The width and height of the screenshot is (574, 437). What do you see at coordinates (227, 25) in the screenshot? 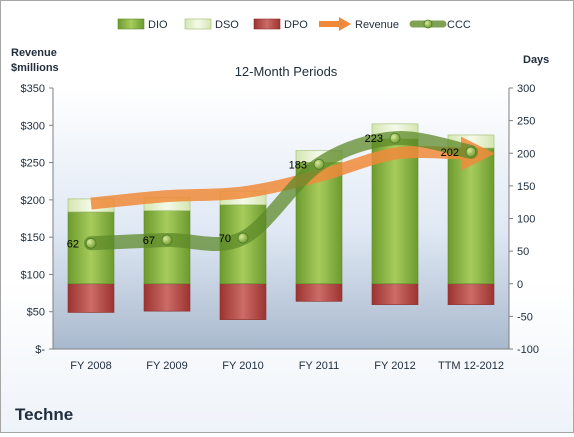
I see `legend-label-dso: DSO` at bounding box center [227, 25].